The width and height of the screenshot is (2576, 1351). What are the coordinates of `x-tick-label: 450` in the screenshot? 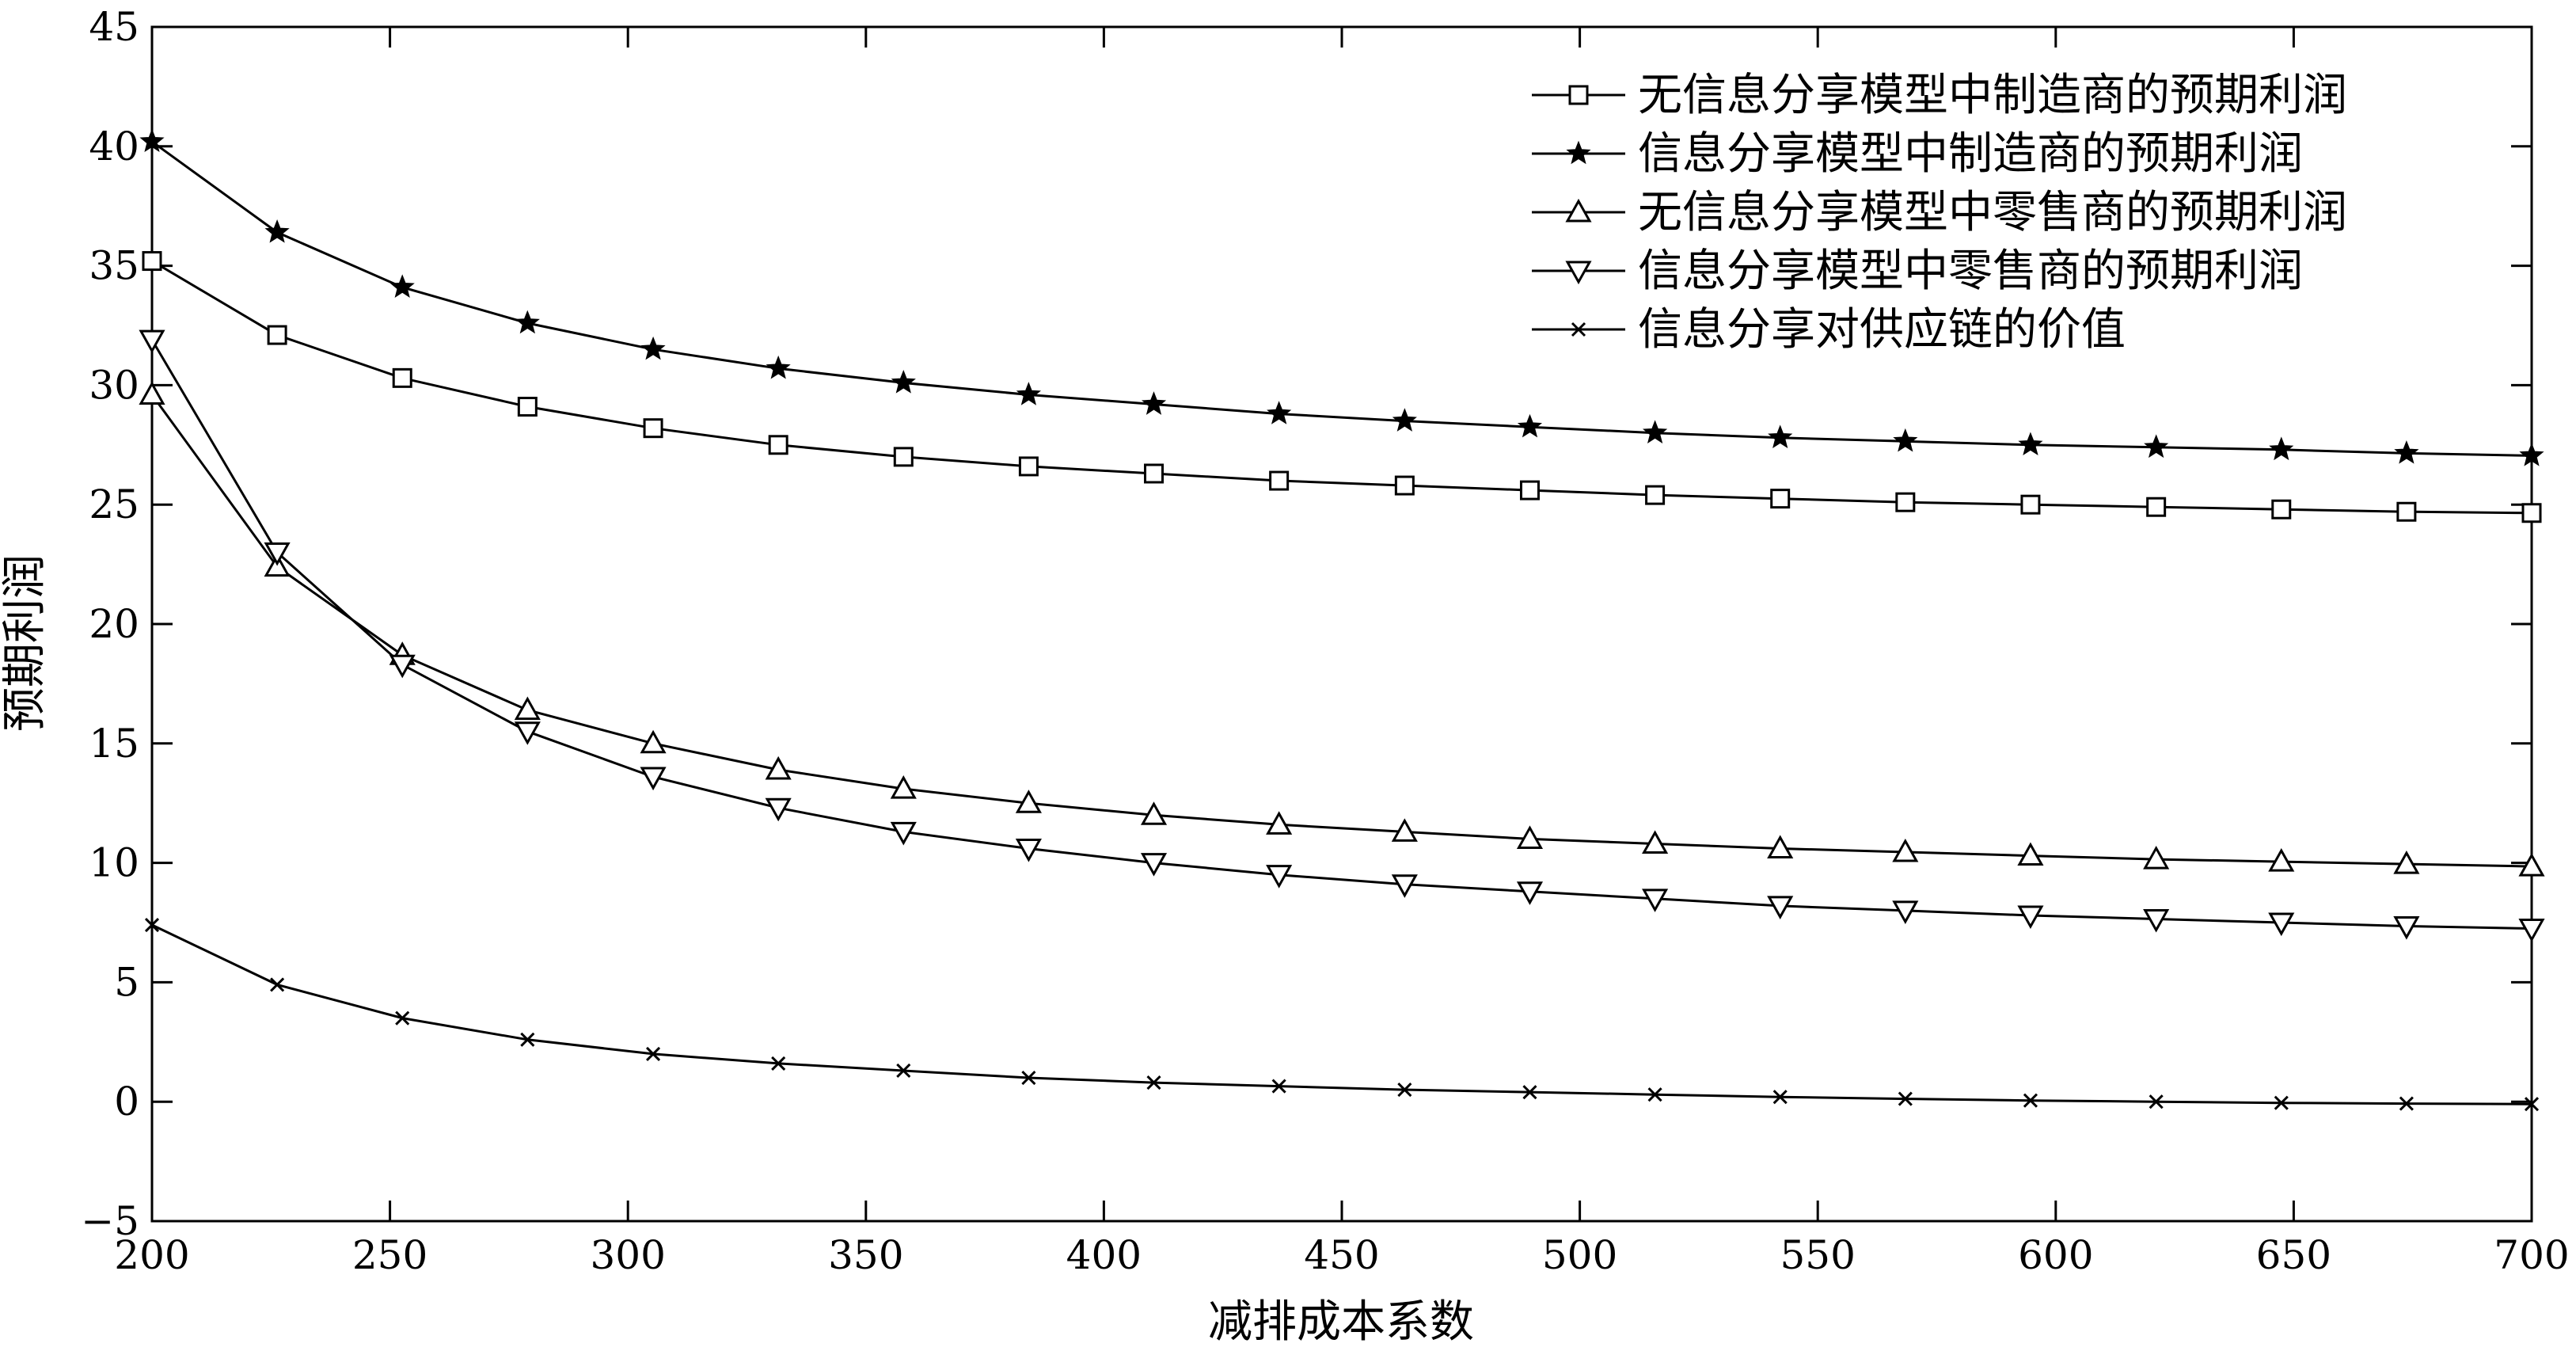 It's located at (1342, 1255).